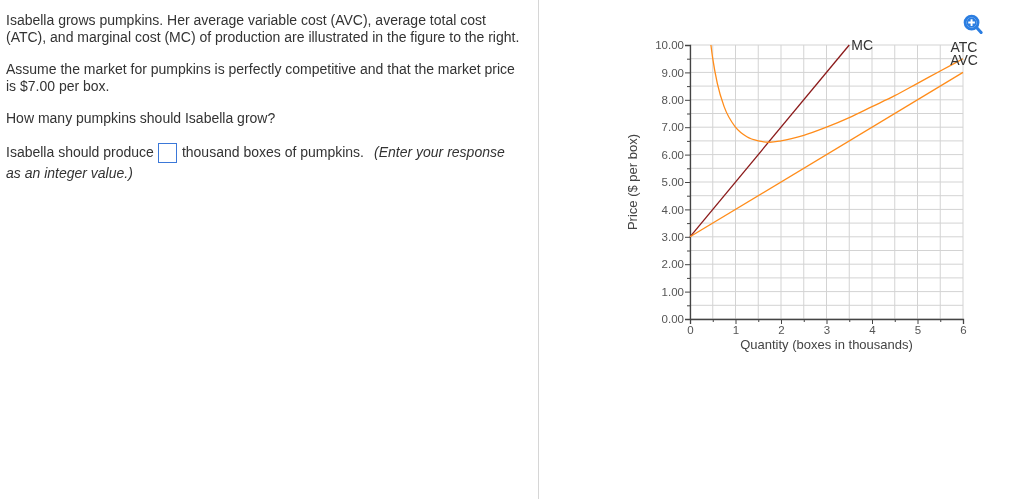  Describe the element at coordinates (672, 99) in the screenshot. I see `y-tick-label: 8.00` at that location.